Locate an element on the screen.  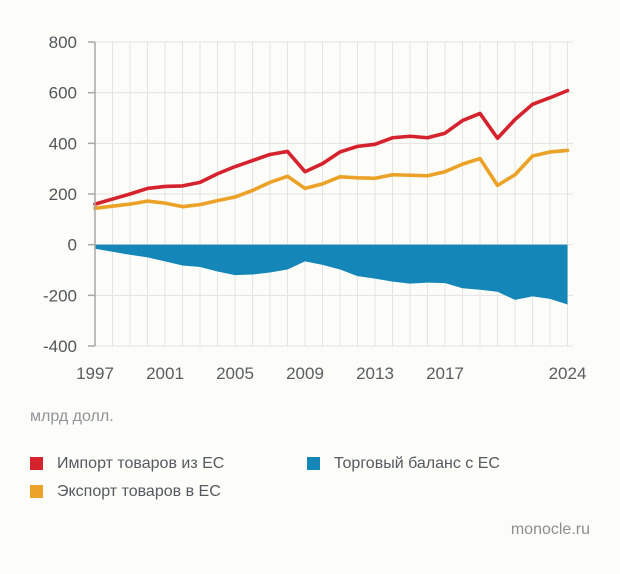
y-tick-label: 0 is located at coordinates (72, 245).